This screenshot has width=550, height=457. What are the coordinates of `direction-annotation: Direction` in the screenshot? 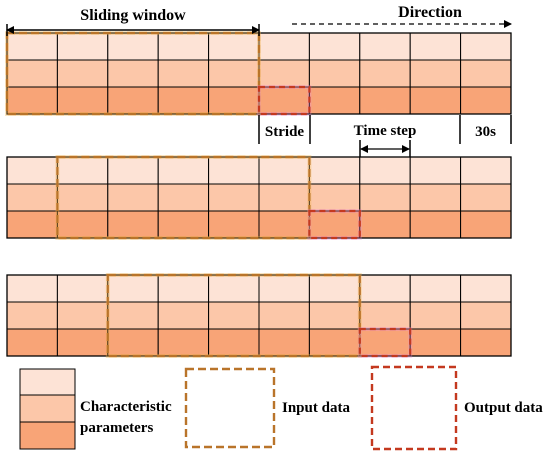 It's located at (402, 16).